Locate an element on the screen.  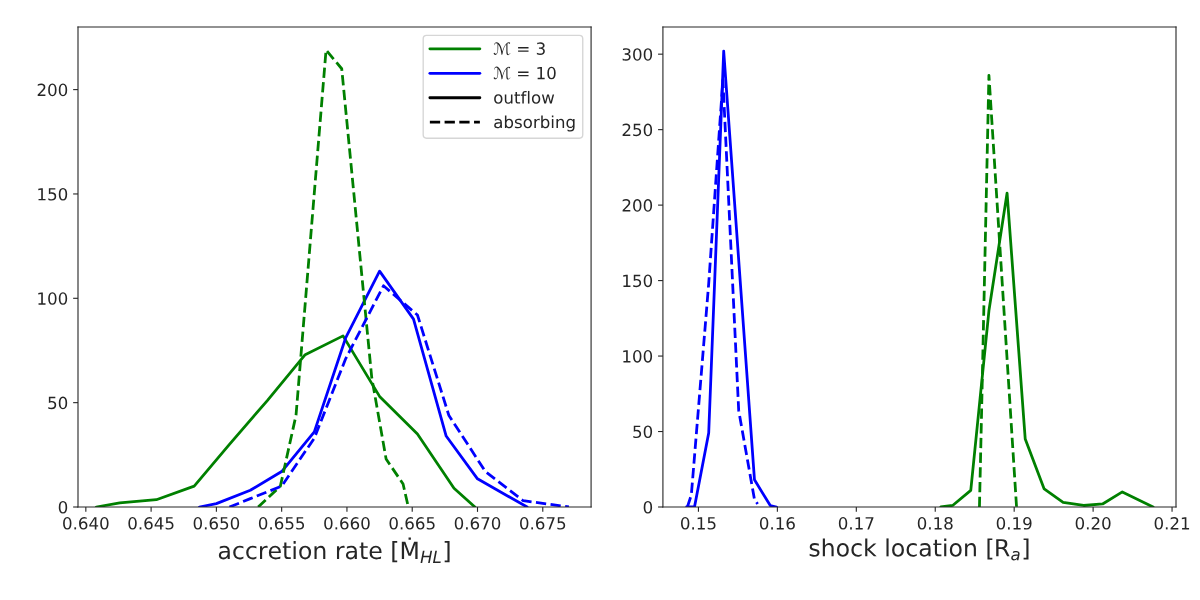
x-axis-title: shock location [R$_{a}$] is located at coordinates (919, 549).